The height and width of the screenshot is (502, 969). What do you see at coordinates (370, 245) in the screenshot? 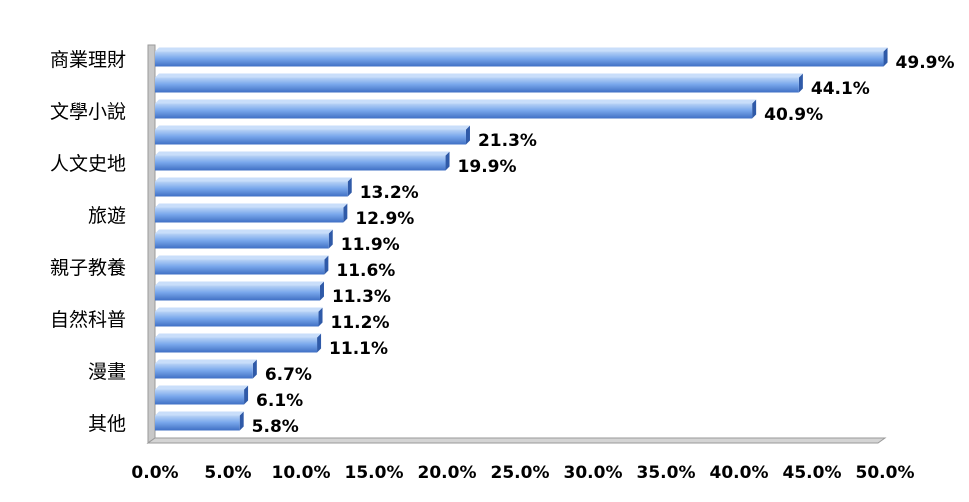
I see `data-label: 11.9%` at bounding box center [370, 245].